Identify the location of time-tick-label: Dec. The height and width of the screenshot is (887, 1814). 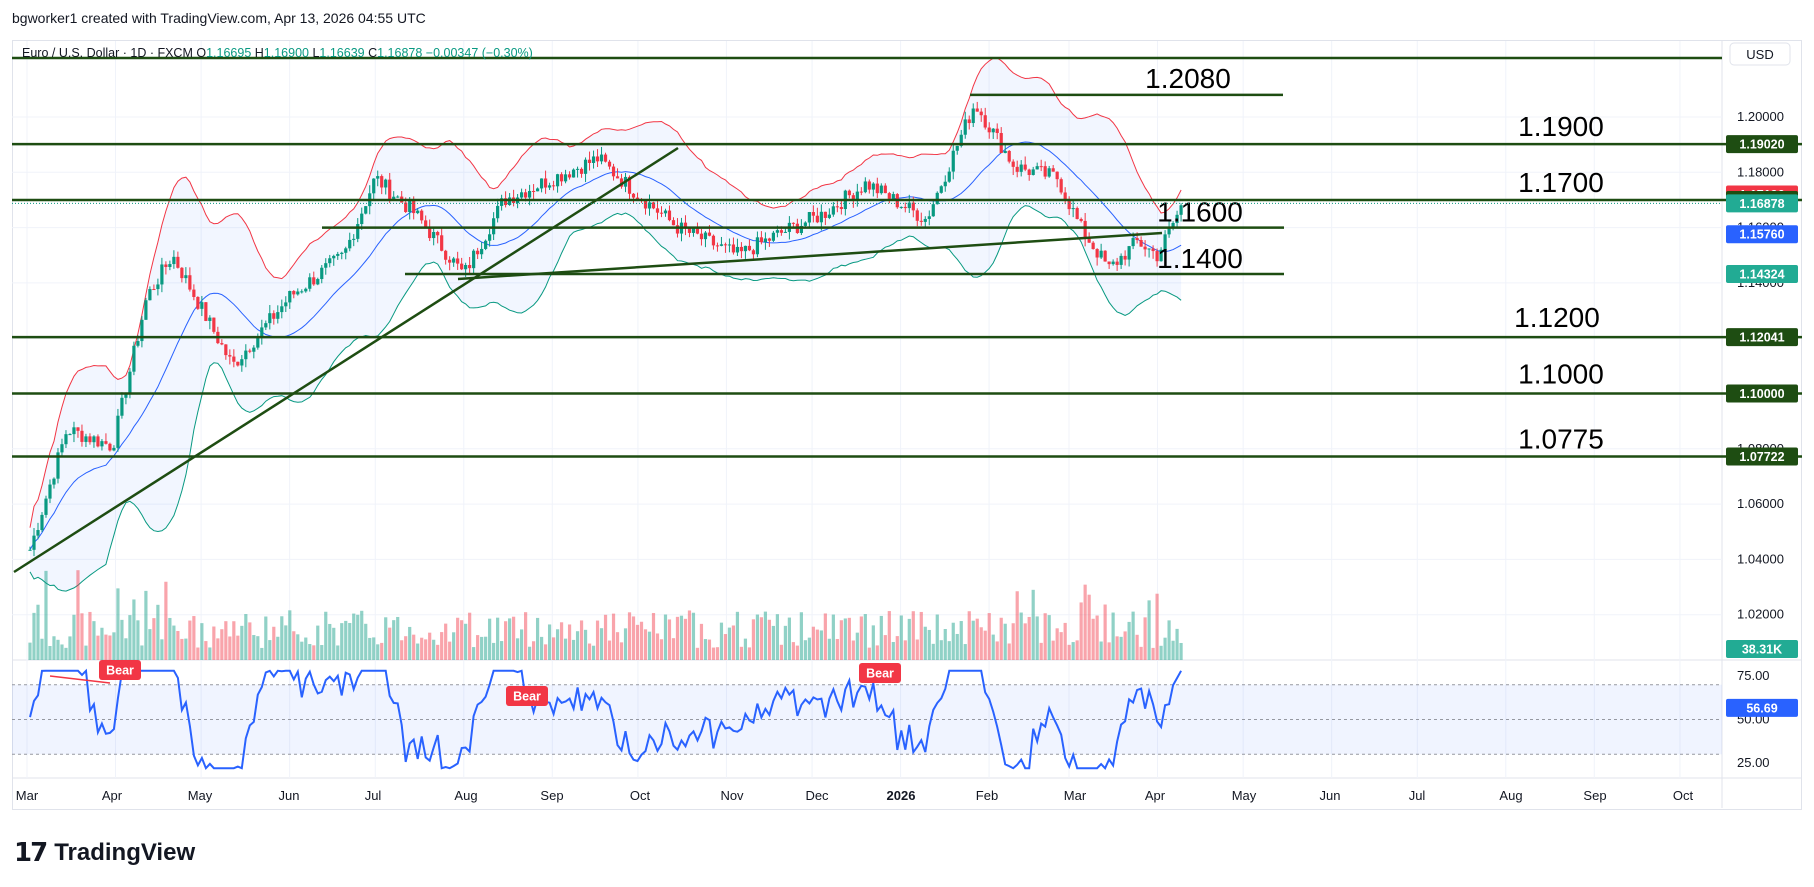
(817, 795).